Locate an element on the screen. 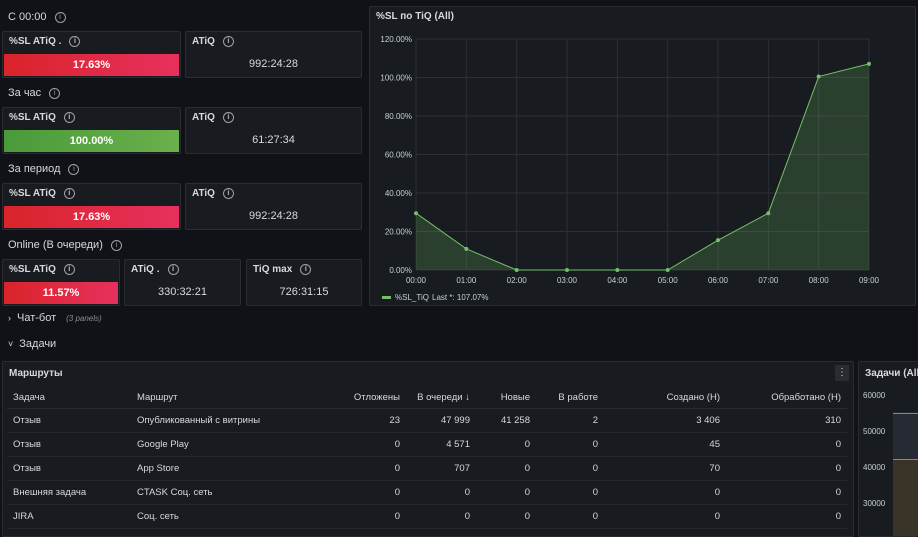  group-title-today: С 00:00 i is located at coordinates (37, 17).